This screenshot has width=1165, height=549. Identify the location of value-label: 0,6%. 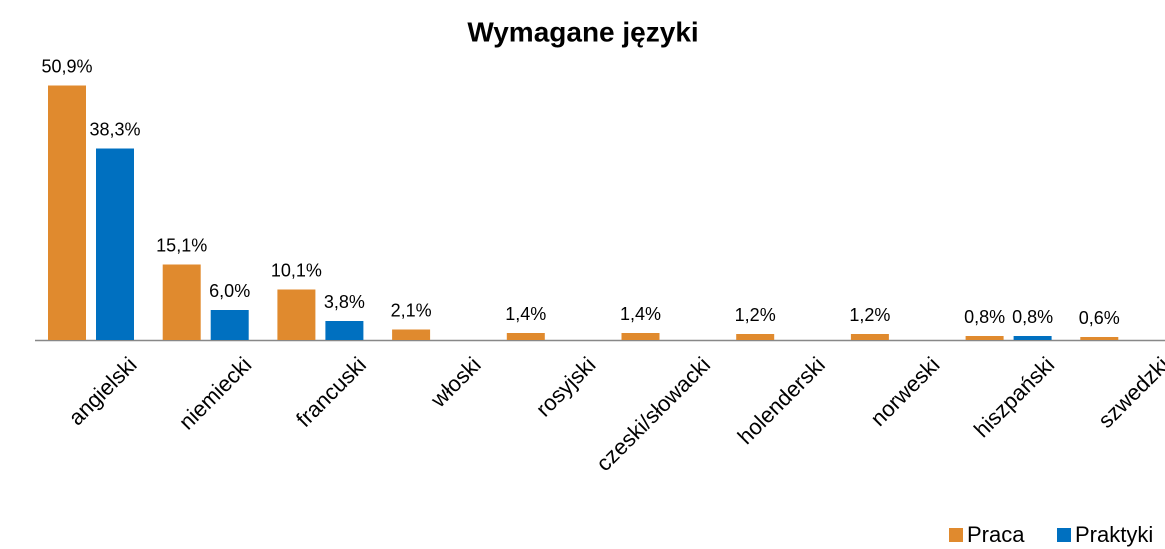
(1099, 318).